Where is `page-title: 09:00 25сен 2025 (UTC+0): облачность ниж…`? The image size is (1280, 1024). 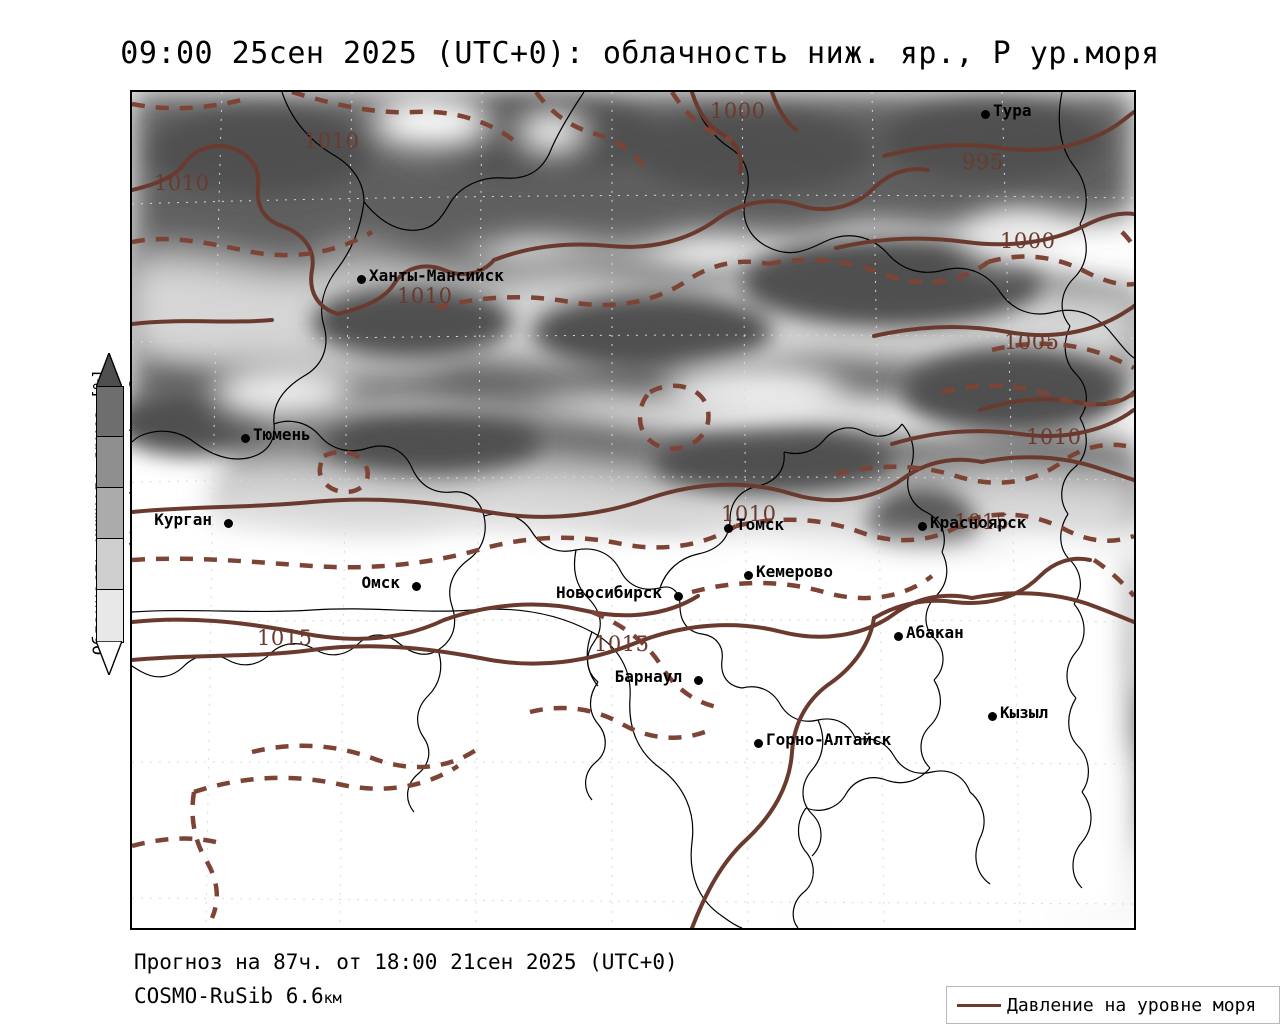
page-title: 09:00 25сен 2025 (UTC+0): облачность ниж… is located at coordinates (640, 53).